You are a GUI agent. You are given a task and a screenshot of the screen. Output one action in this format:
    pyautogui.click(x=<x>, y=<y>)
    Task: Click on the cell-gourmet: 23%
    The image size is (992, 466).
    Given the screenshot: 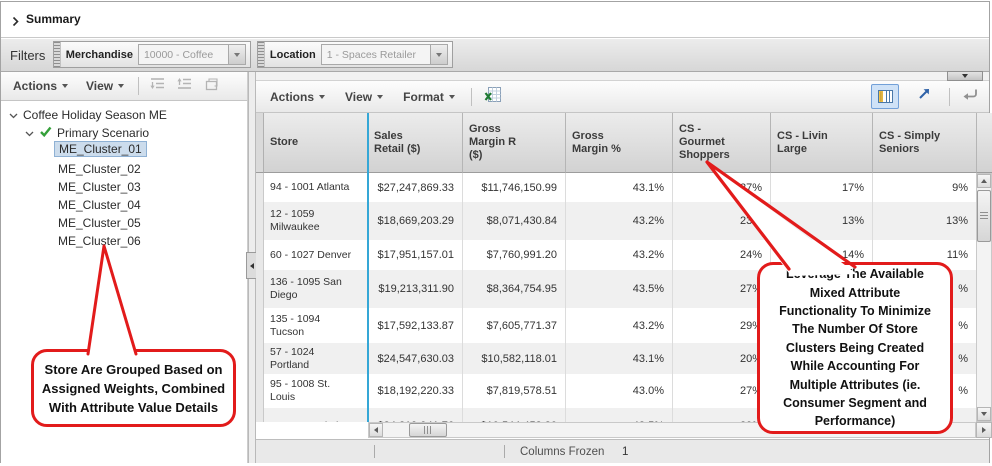 What is the action you would take?
    pyautogui.click(x=722, y=221)
    